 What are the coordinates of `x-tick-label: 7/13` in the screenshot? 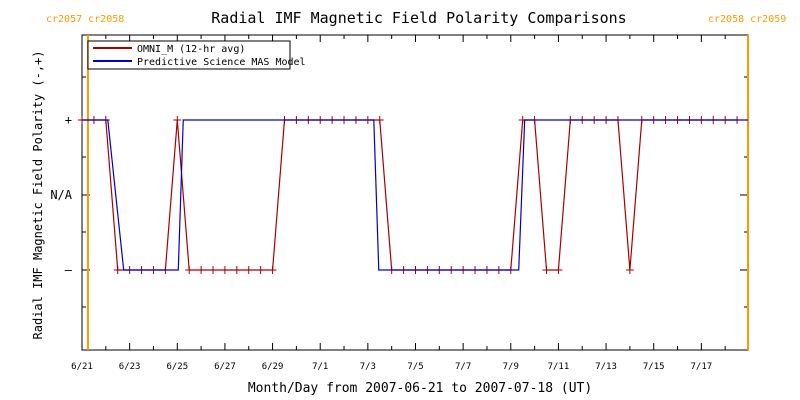 It's located at (606, 367).